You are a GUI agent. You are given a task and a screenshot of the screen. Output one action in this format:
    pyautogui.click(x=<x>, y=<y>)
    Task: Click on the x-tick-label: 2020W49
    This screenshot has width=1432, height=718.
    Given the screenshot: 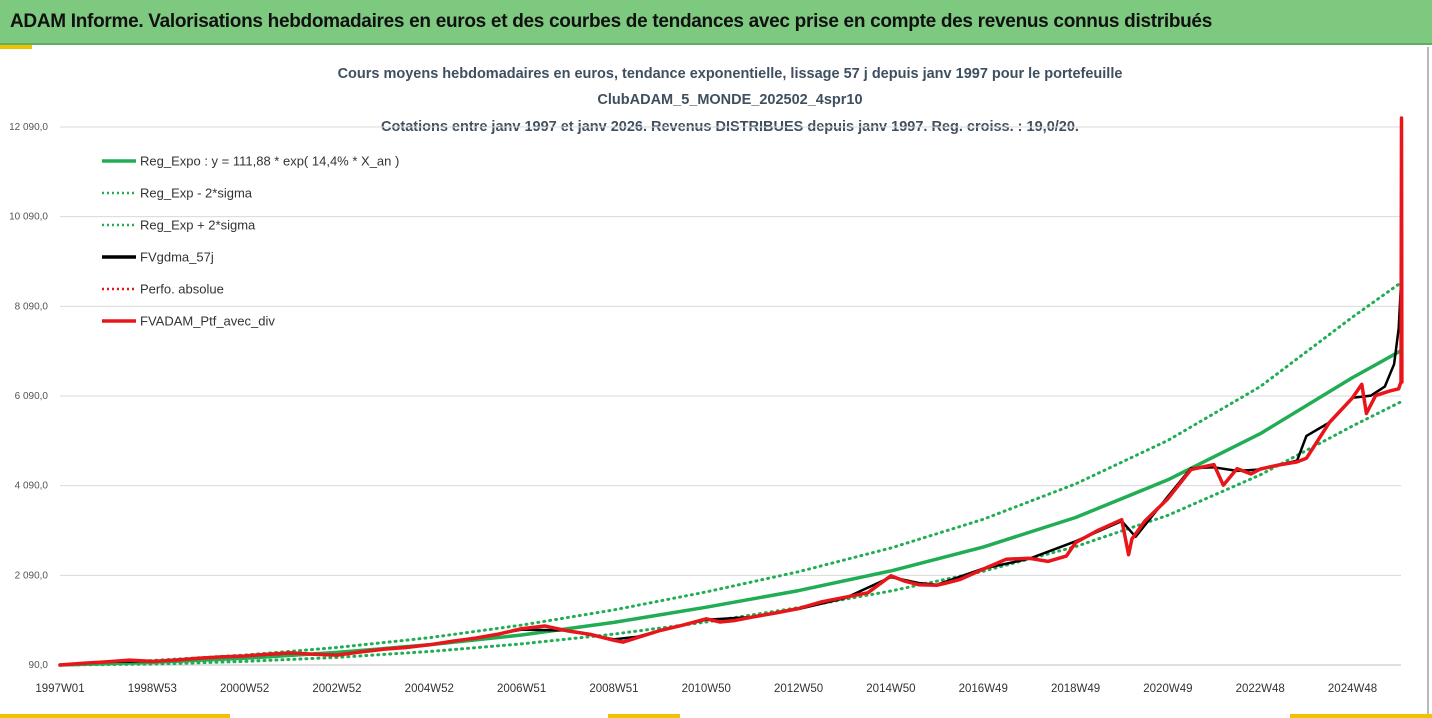 What is the action you would take?
    pyautogui.click(x=1167, y=689)
    